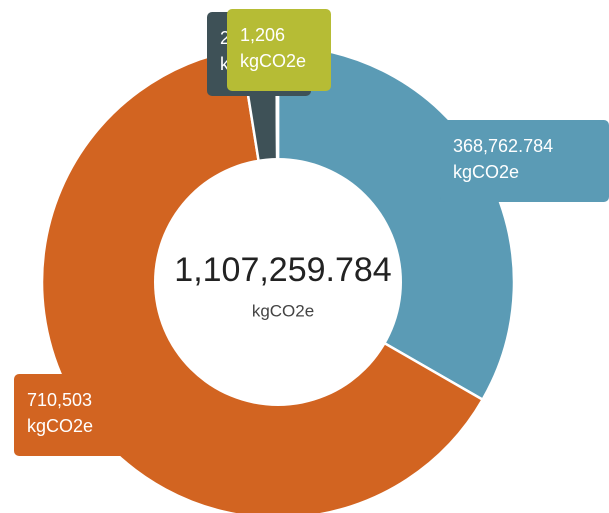 The height and width of the screenshot is (513, 609). I want to click on value-label: 1,206, so click(262, 35).